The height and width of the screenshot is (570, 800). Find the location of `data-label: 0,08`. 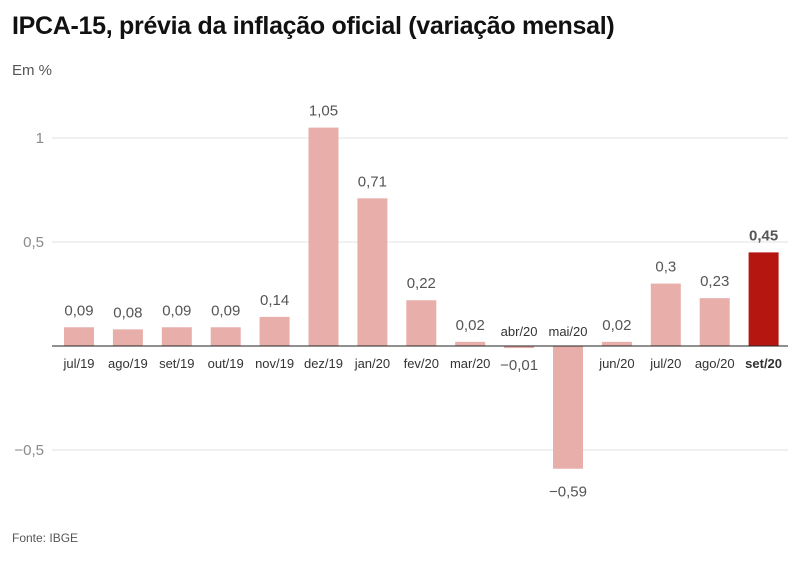

data-label: 0,08 is located at coordinates (127, 312).